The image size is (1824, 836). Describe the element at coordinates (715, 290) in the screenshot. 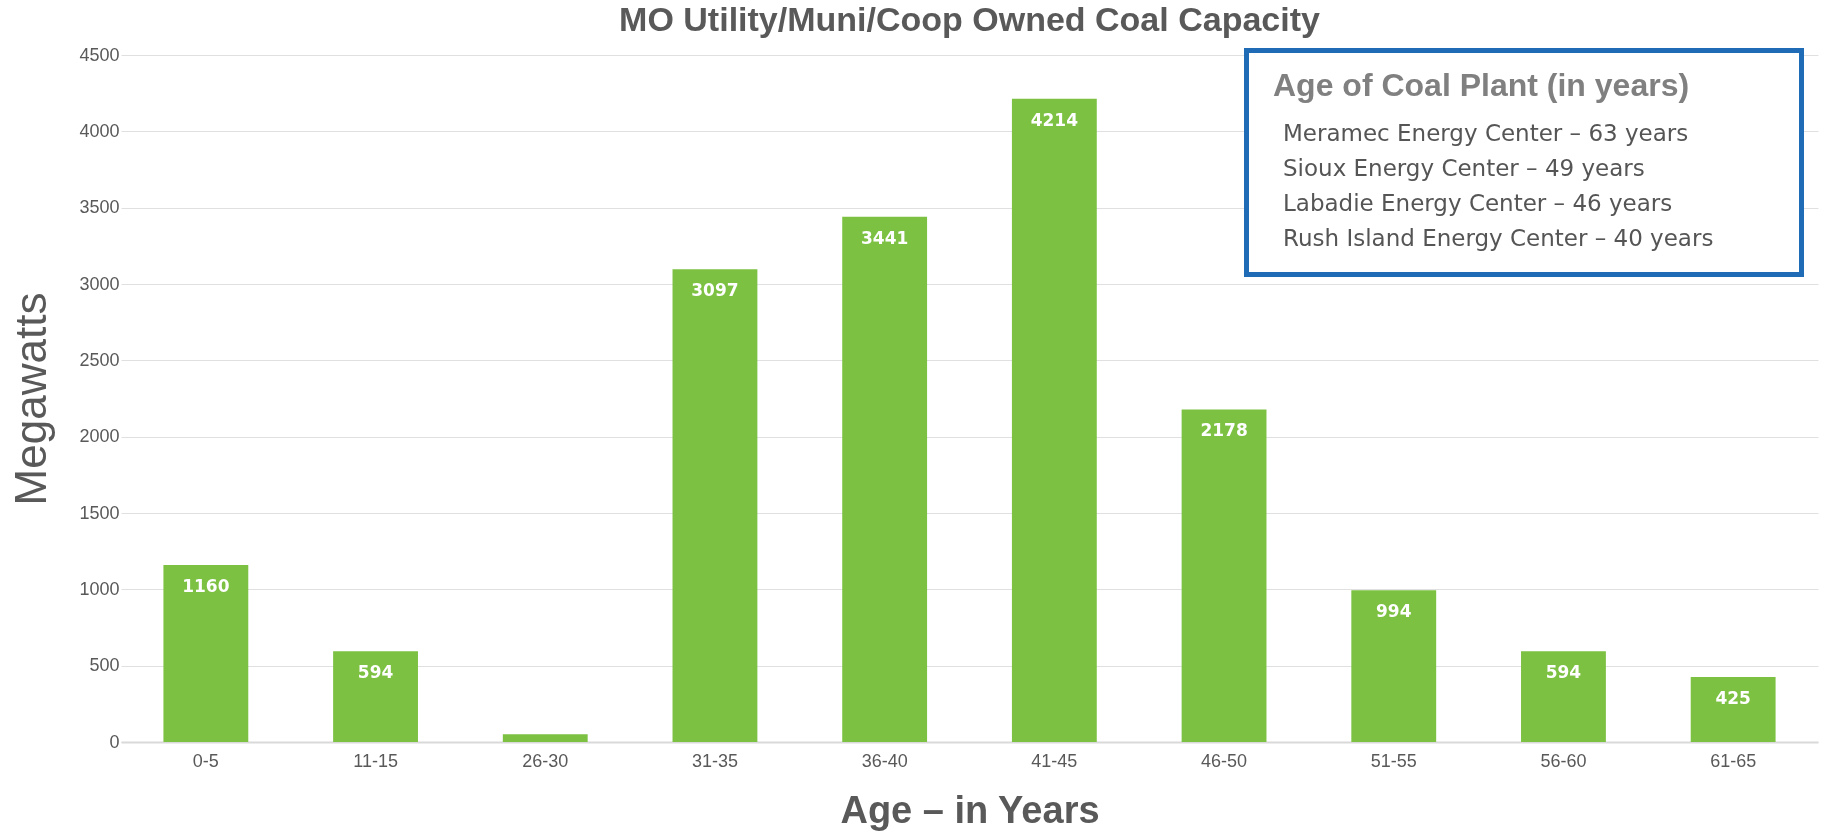

I see `data-label: 3097` at that location.